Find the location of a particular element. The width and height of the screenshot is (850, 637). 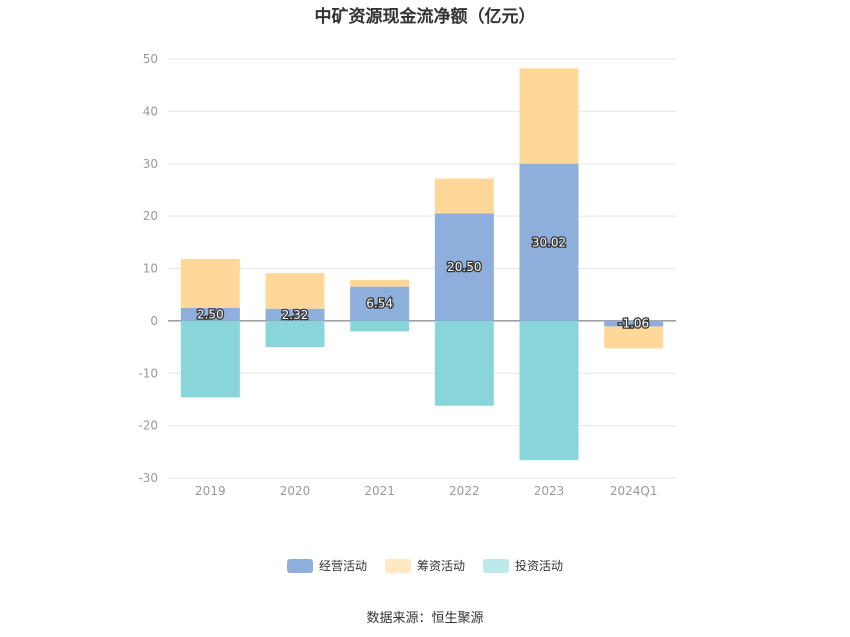

y-tick-label: 10 is located at coordinates (150, 269).